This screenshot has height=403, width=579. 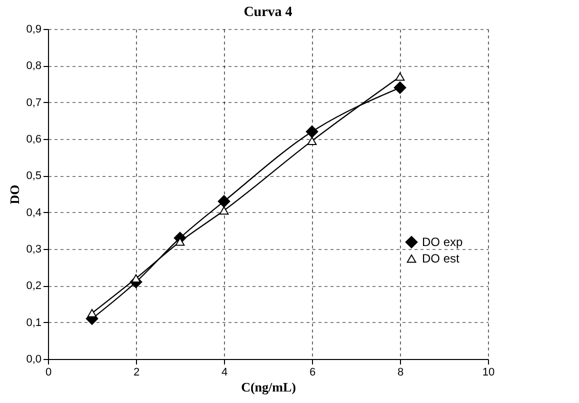 I want to click on y-axis-title: DO, so click(x=14, y=194).